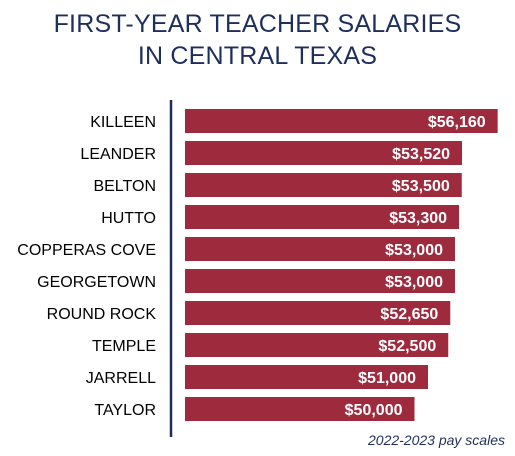  I want to click on bar-leander, so click(324, 153).